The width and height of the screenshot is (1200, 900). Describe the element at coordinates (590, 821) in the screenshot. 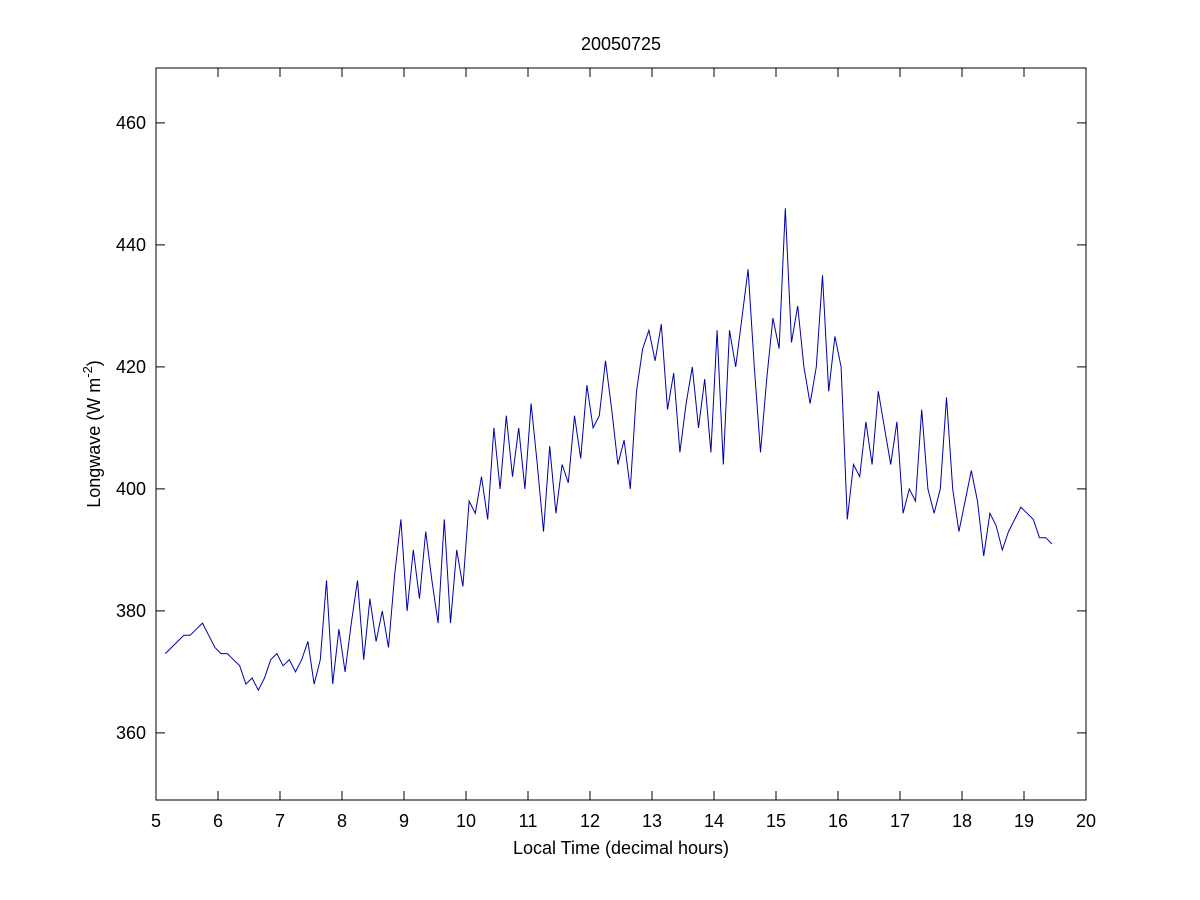

I see `x-tick-label: 12` at that location.